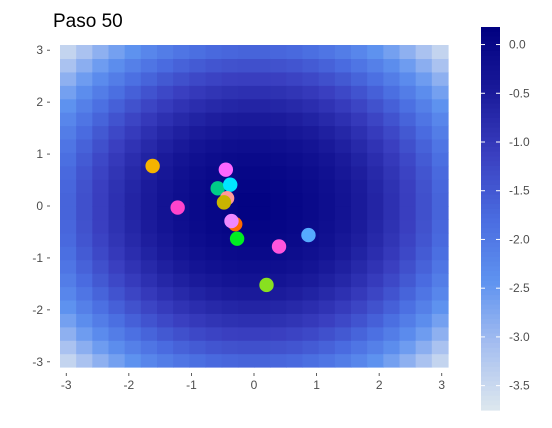  Describe the element at coordinates (39, 50) in the screenshot. I see `y-tick-label: 3` at that location.